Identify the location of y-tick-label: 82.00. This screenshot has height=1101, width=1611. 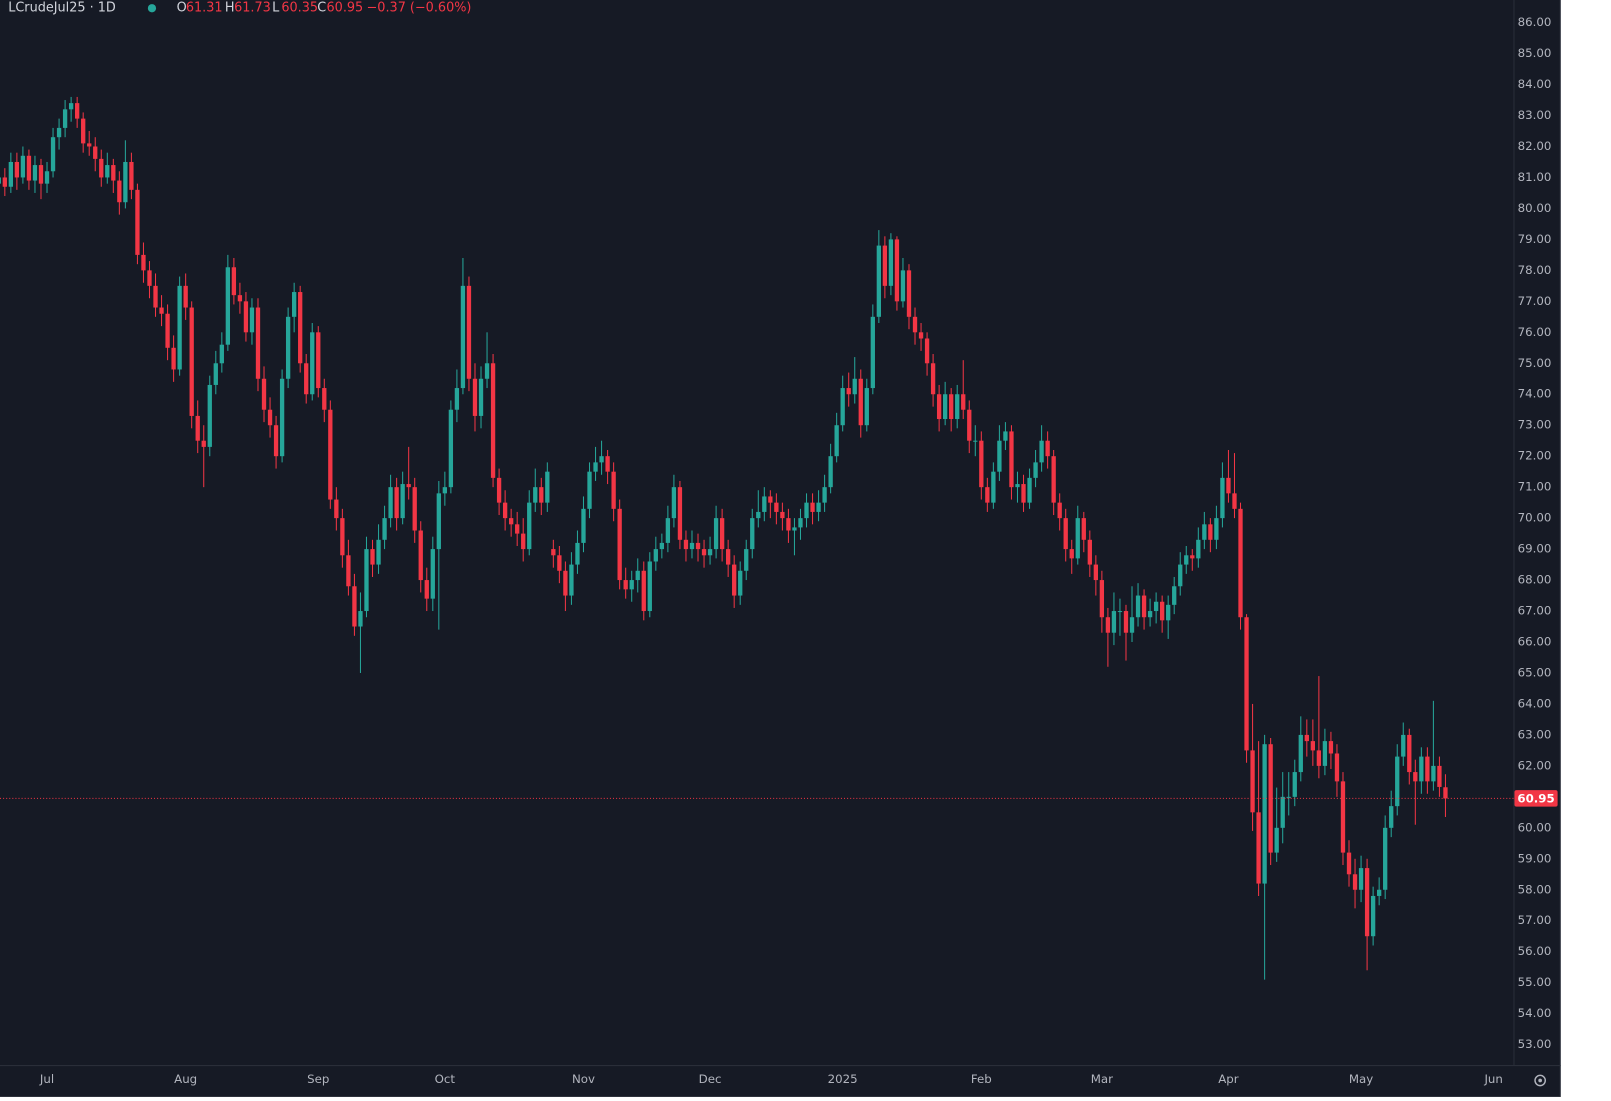
(1535, 146).